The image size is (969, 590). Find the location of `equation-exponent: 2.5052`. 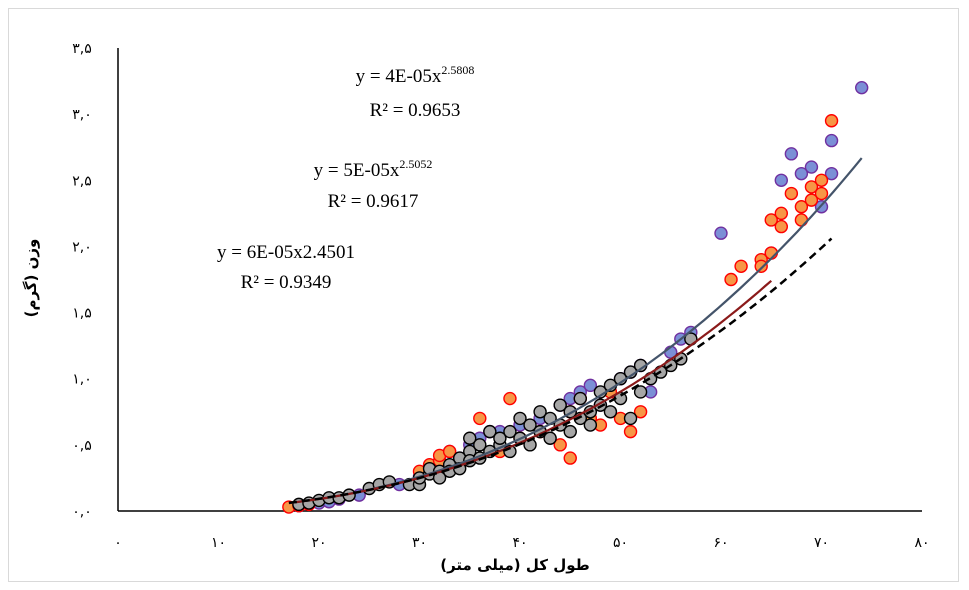

equation-exponent: 2.5052 is located at coordinates (415, 164).